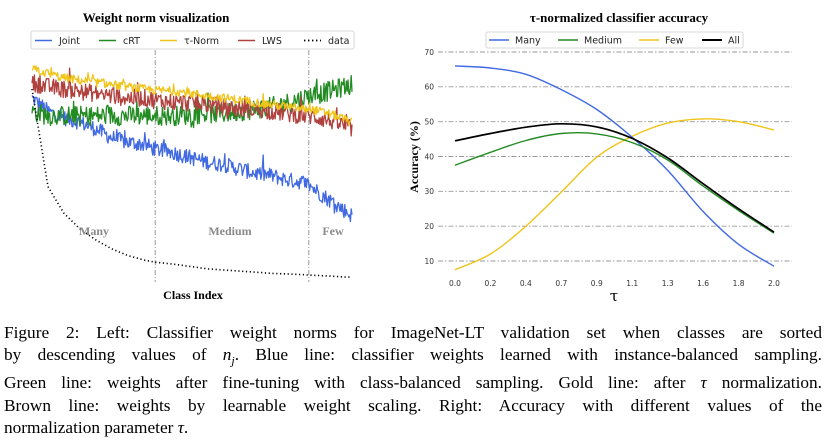 The height and width of the screenshot is (441, 826). I want to click on x-axis-title: τ, so click(614, 296).